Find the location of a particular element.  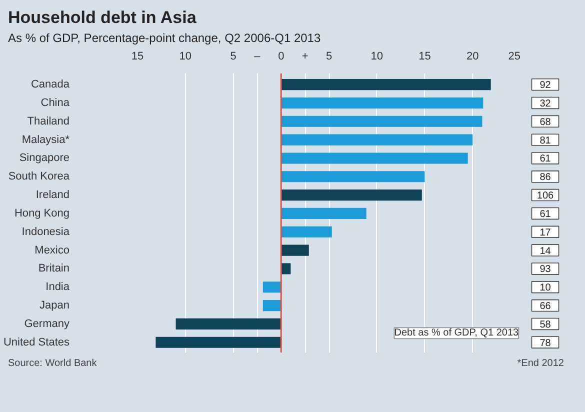

y-tick-label: United States is located at coordinates (36, 342).